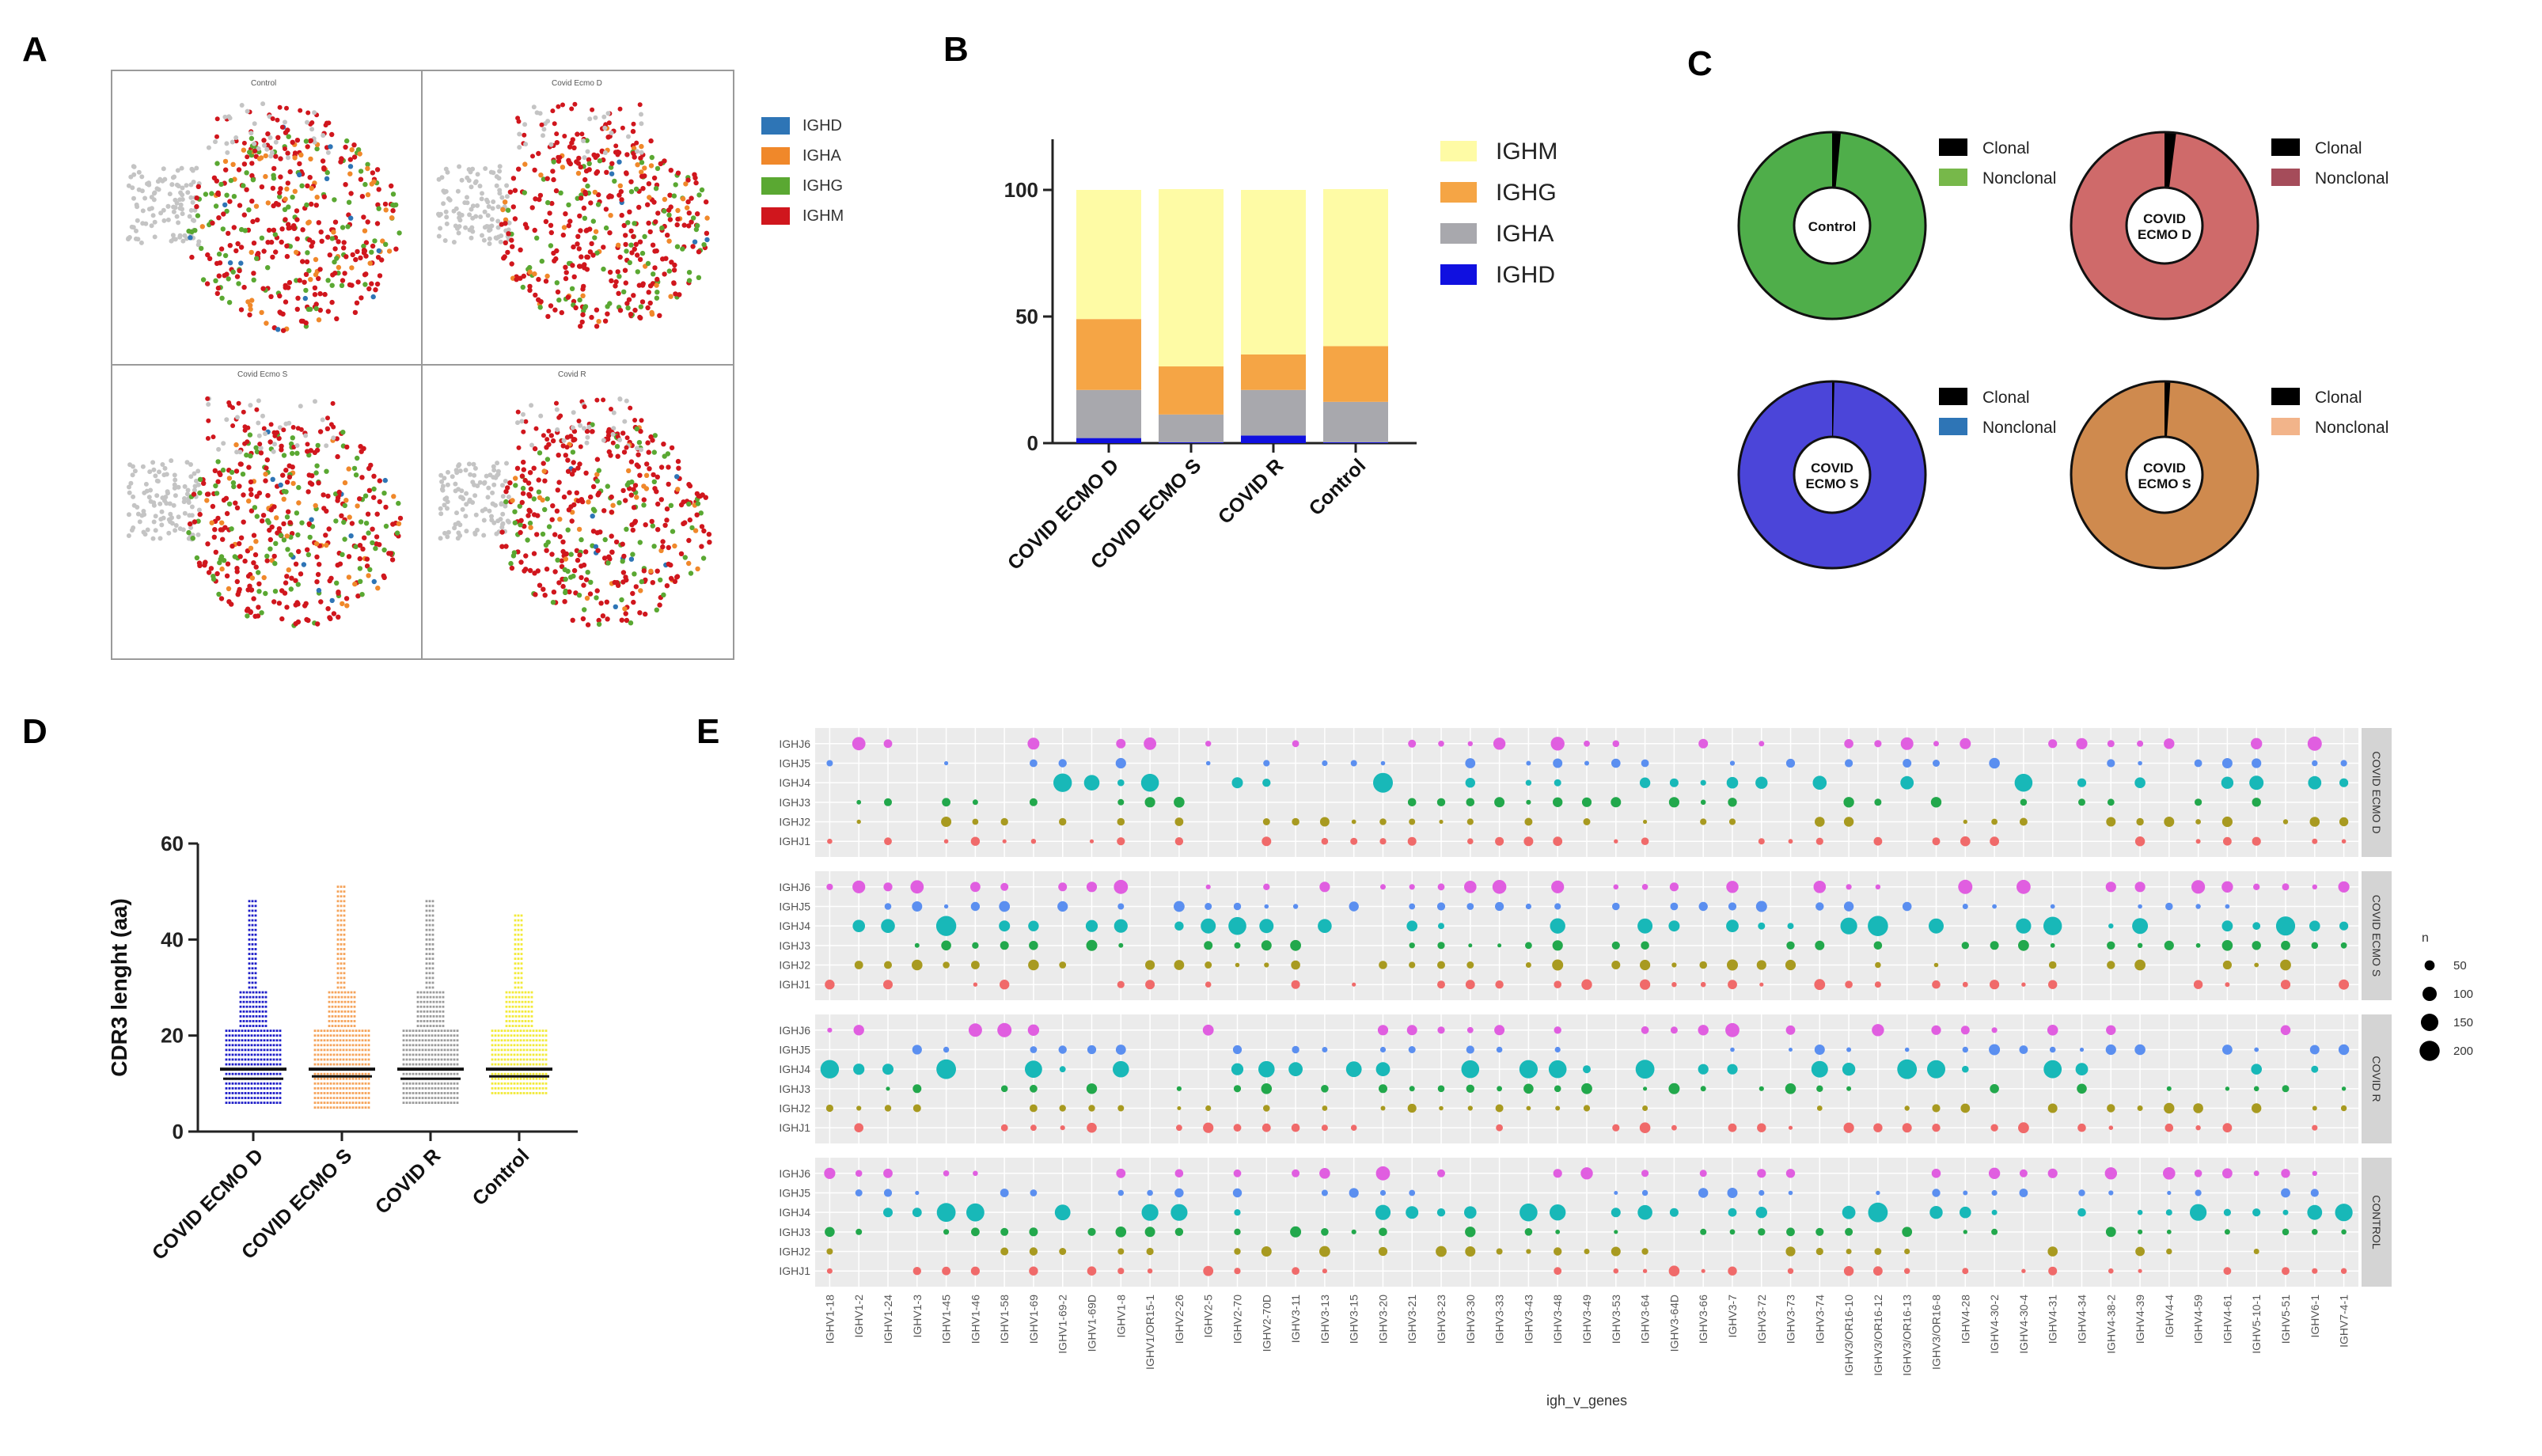  What do you see at coordinates (1733, 1316) in the screenshot?
I see `x-tick-label: IGHV3-7` at bounding box center [1733, 1316].